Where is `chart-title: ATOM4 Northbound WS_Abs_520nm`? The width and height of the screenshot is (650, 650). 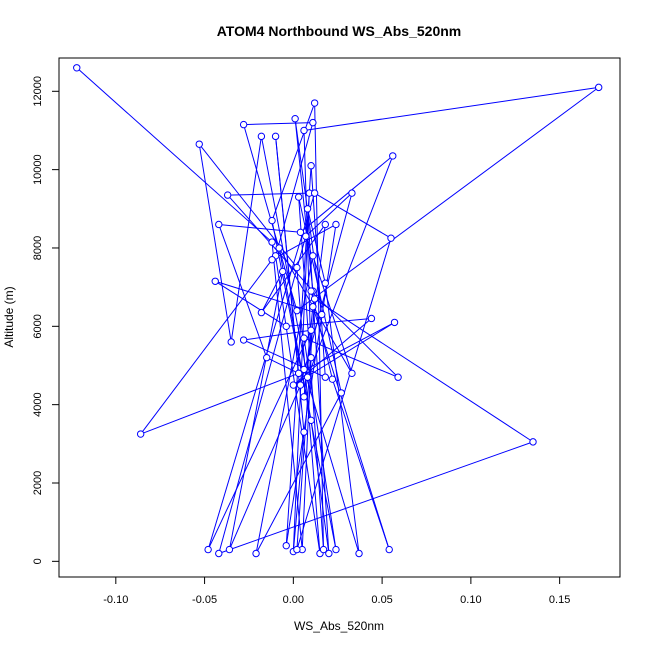
chart-title: ATOM4 Northbound WS_Abs_520nm is located at coordinates (339, 31).